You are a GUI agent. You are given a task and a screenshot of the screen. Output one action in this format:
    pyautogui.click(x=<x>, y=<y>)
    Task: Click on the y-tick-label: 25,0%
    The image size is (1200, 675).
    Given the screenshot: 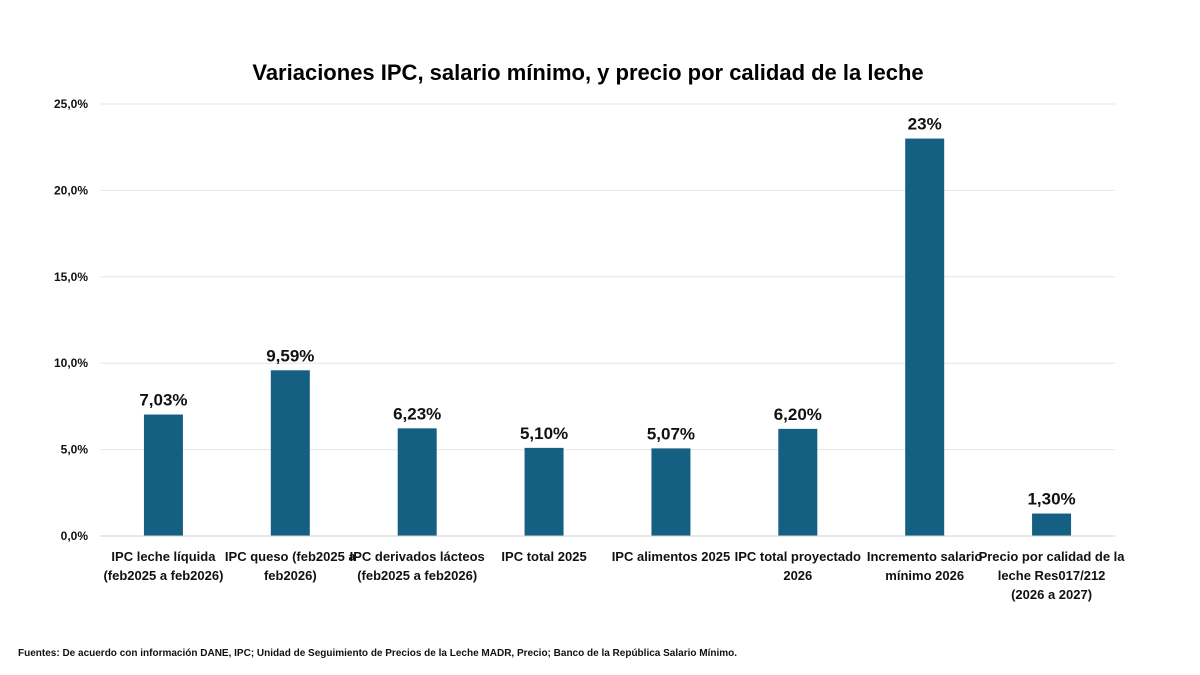 What is the action you would take?
    pyautogui.click(x=71, y=104)
    